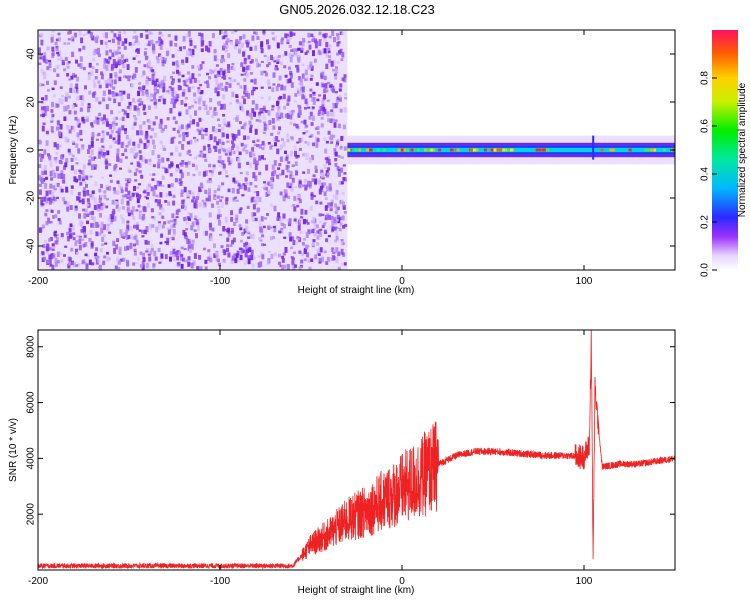 The height and width of the screenshot is (600, 750). What do you see at coordinates (402, 281) in the screenshot?
I see `x-tick-label: 0` at bounding box center [402, 281].